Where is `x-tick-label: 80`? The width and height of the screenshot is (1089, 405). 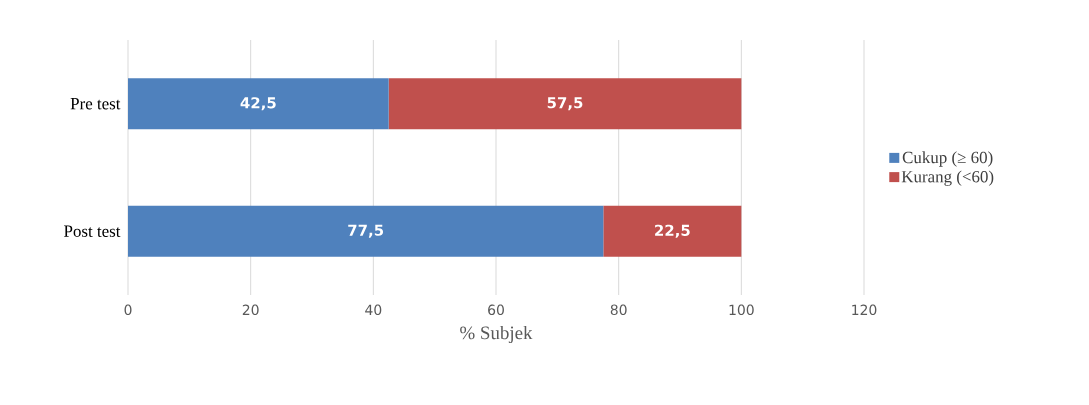 x-tick-label: 80 is located at coordinates (618, 310).